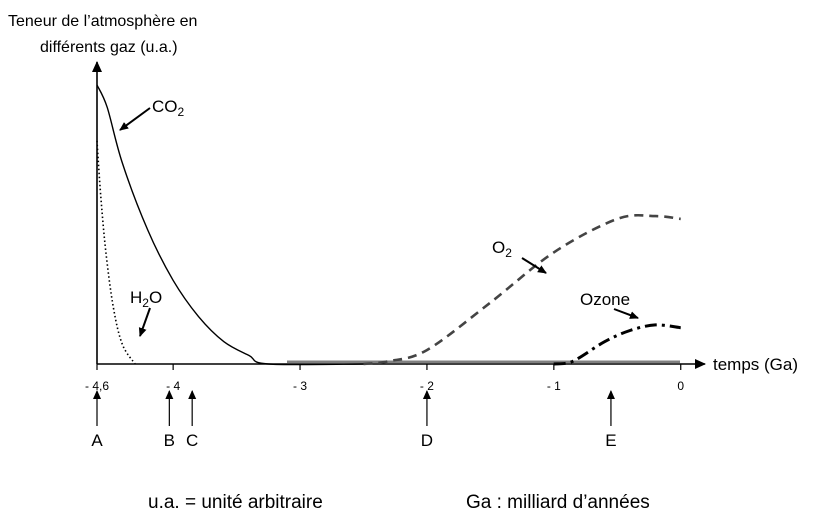 This screenshot has height=525, width=821. I want to click on marker-label-c: C, so click(192, 440).